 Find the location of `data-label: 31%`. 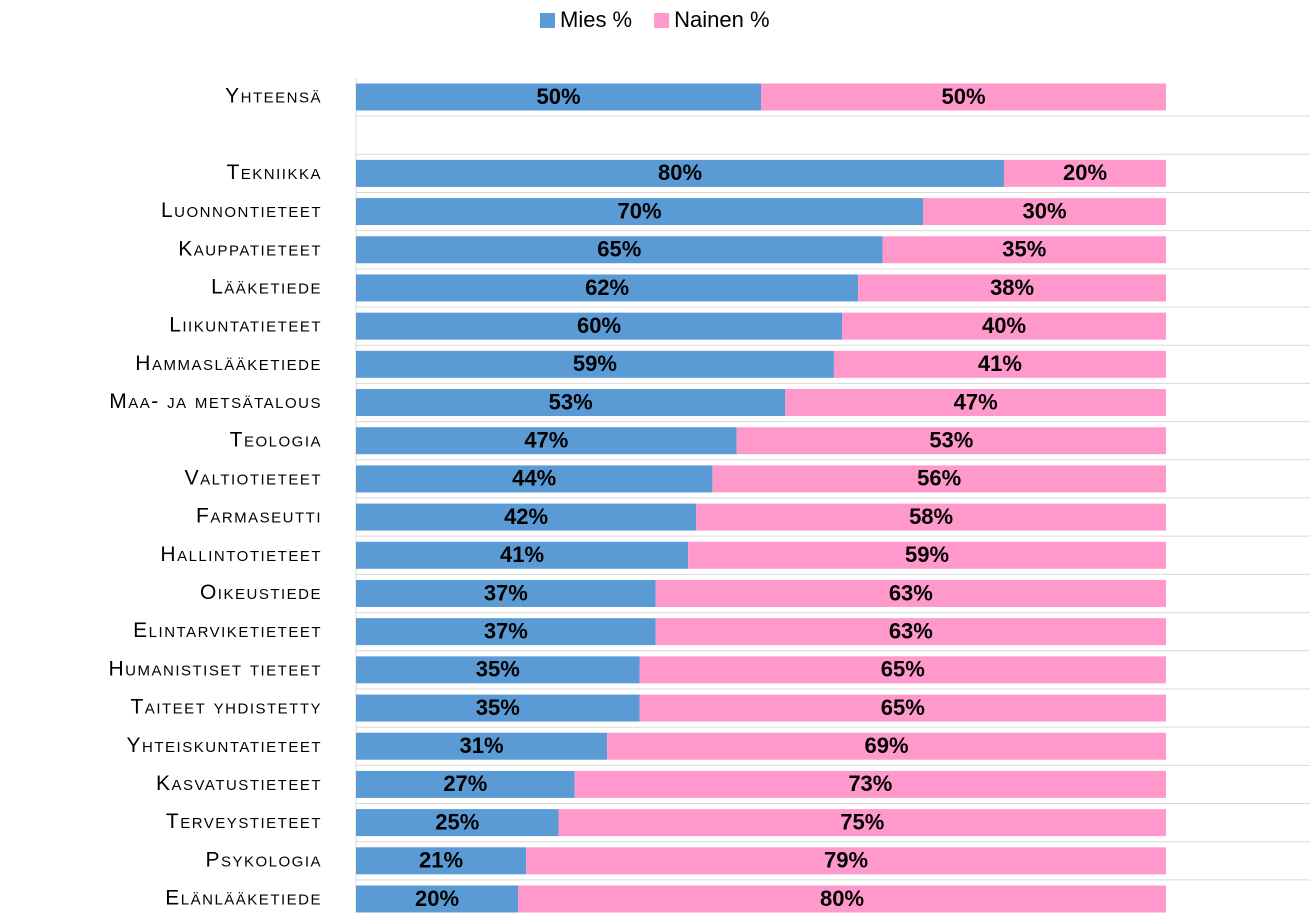

data-label: 31% is located at coordinates (482, 745).